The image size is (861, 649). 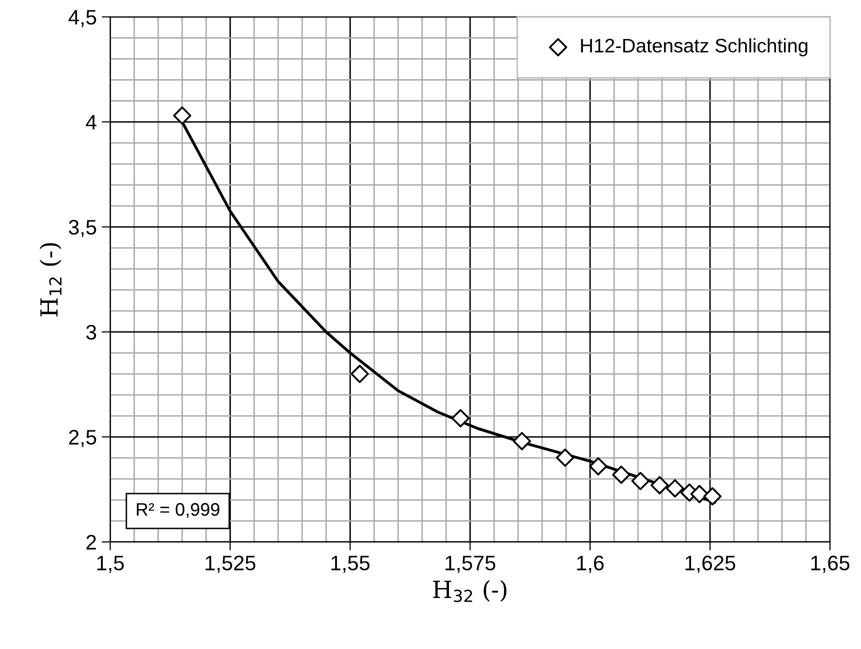 What do you see at coordinates (91, 542) in the screenshot?
I see `y-tick-label: 2` at bounding box center [91, 542].